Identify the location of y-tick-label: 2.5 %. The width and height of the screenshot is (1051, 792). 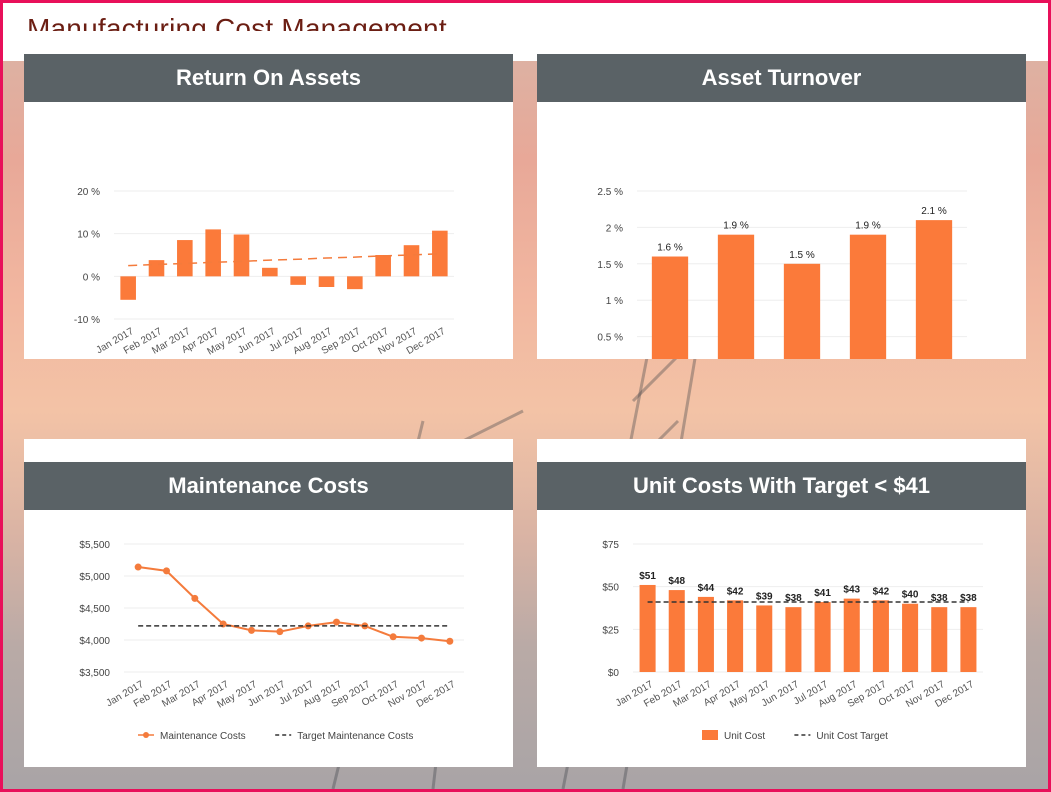
(610, 192).